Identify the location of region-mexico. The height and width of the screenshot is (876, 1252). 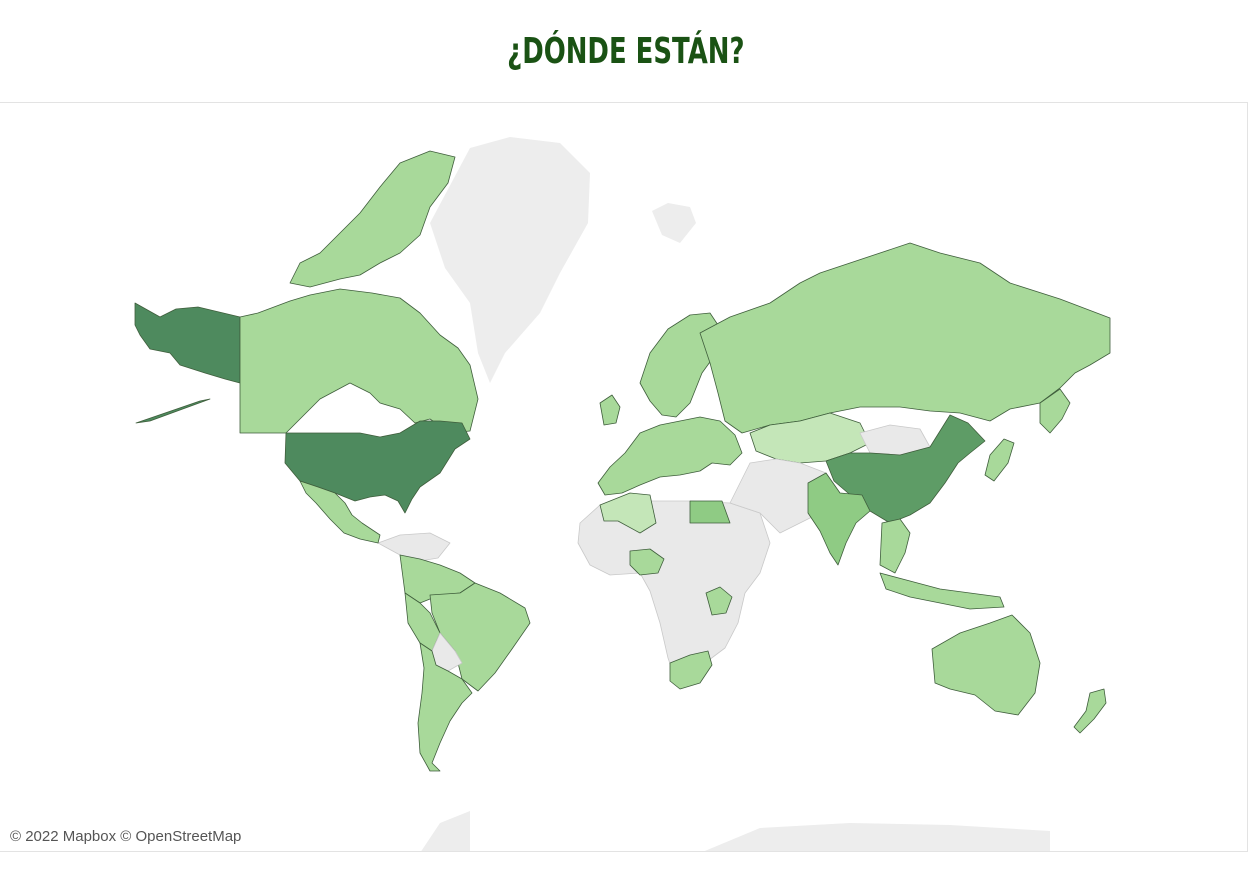
(340, 512).